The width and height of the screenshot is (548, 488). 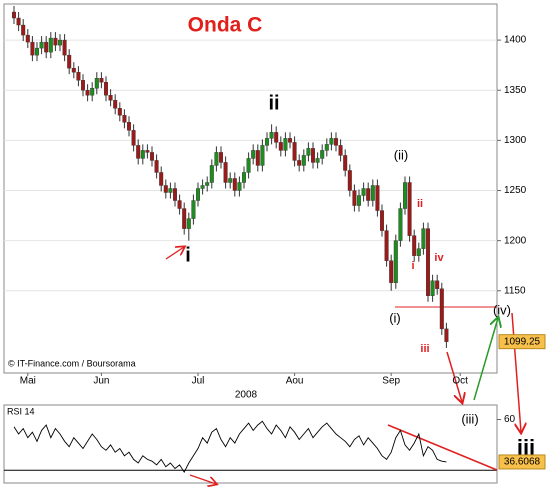 What do you see at coordinates (101, 381) in the screenshot?
I see `x-tick-label: Jun` at bounding box center [101, 381].